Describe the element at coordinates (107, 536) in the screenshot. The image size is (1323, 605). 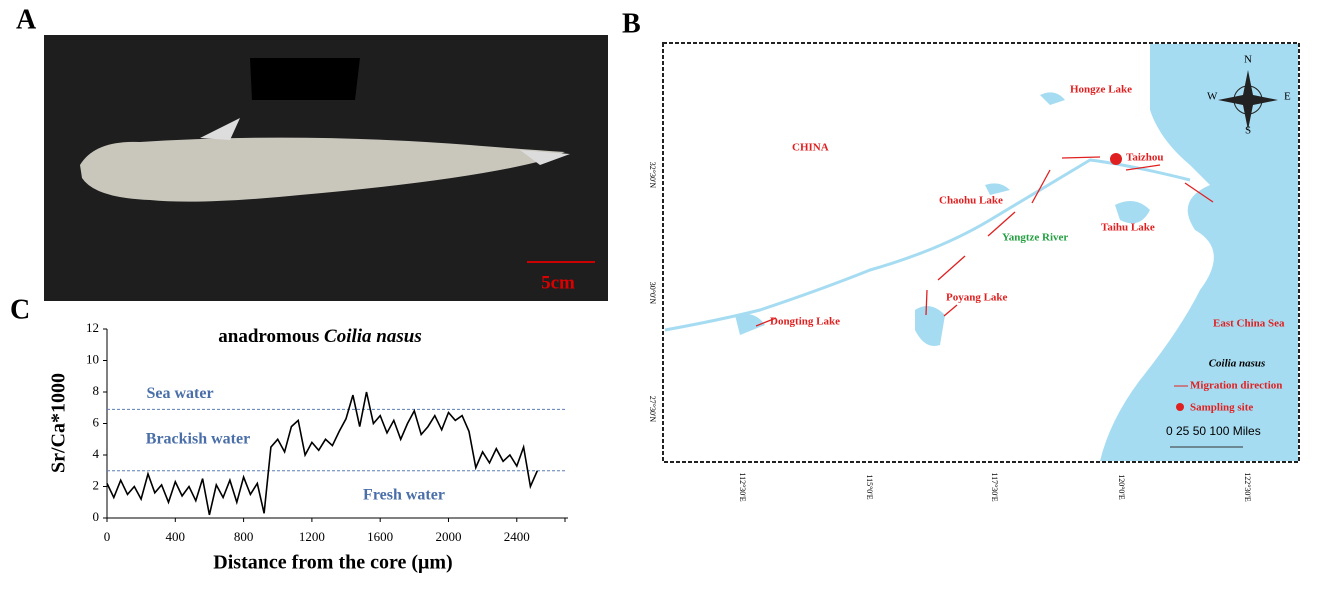
I see `x-tick-label: 0` at that location.